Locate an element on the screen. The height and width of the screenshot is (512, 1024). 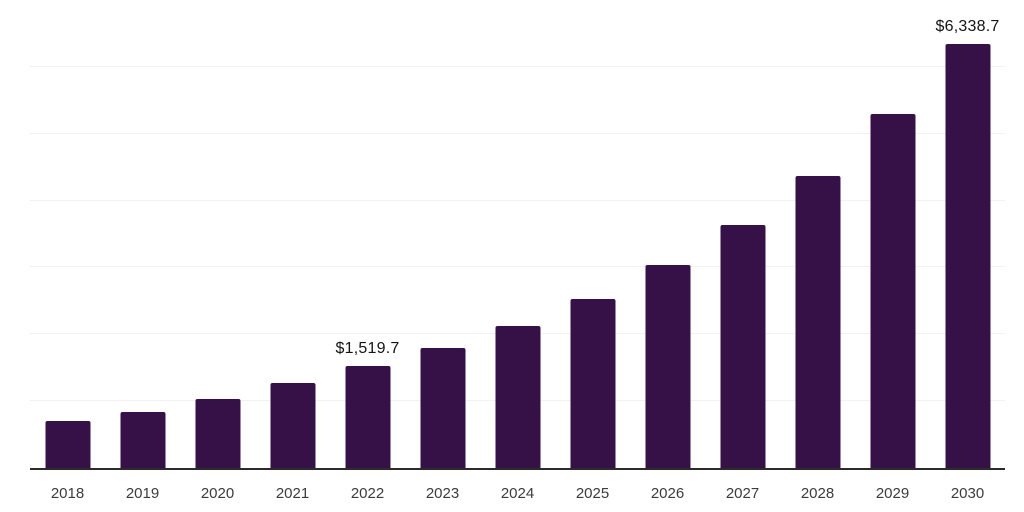
x-tick-label-2025: 2025 is located at coordinates (592, 493).